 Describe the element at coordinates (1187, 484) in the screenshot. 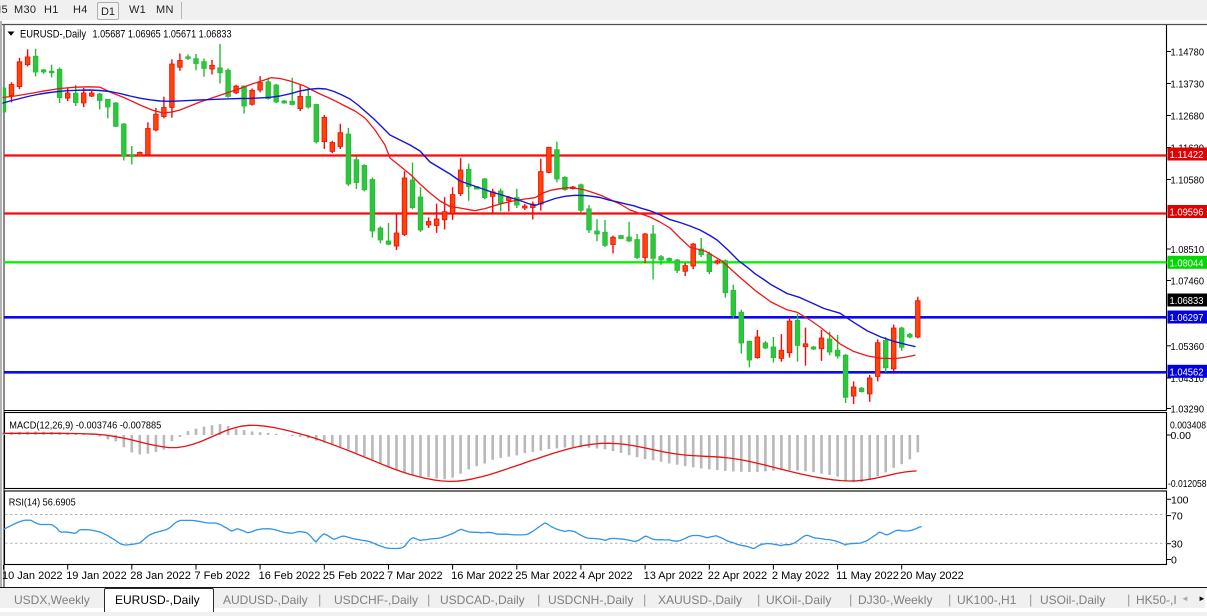

I see `svg-text: -0.012058` at that location.